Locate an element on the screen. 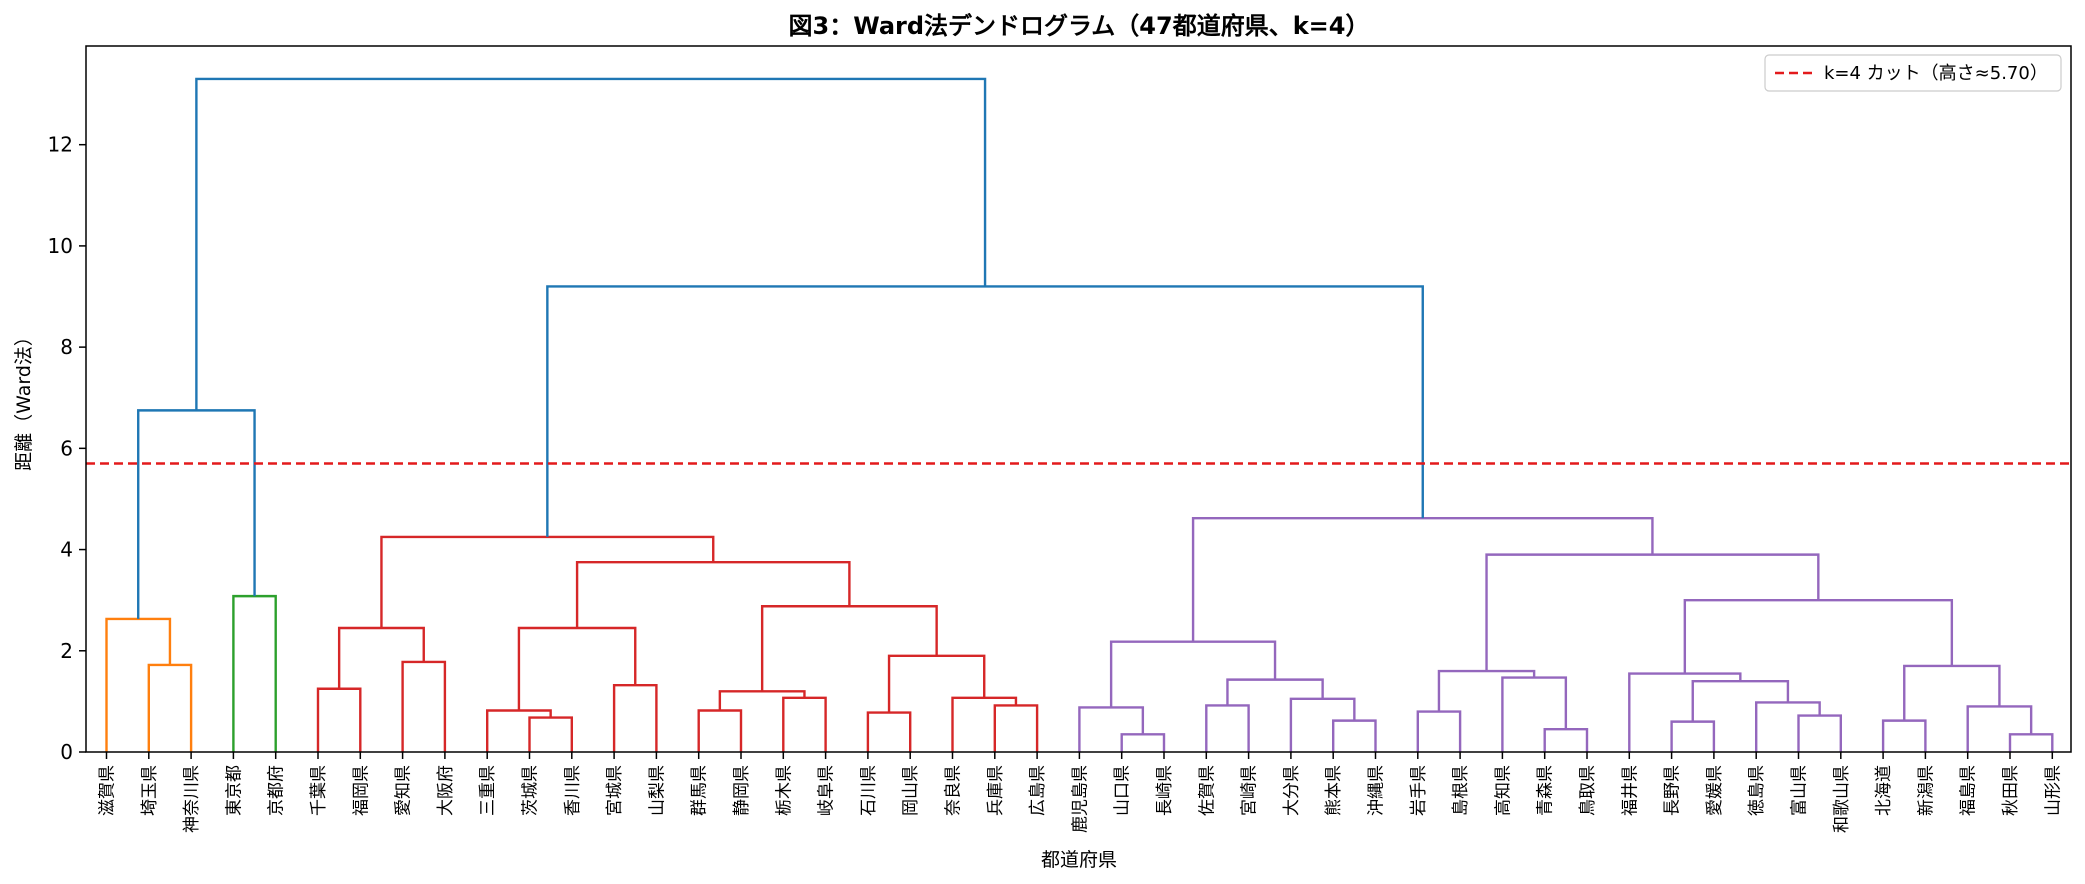 This screenshot has height=884, width=2085. leaf-label: 千葉県 is located at coordinates (319, 790).